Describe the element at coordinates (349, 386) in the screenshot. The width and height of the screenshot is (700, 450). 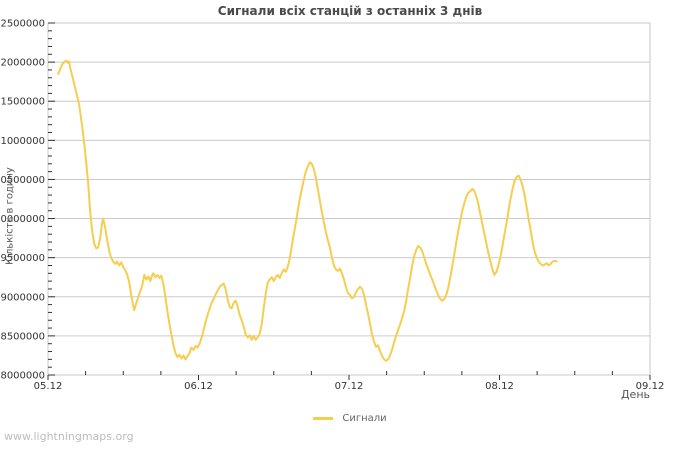
I see `x-tick-label: 07.12` at that location.